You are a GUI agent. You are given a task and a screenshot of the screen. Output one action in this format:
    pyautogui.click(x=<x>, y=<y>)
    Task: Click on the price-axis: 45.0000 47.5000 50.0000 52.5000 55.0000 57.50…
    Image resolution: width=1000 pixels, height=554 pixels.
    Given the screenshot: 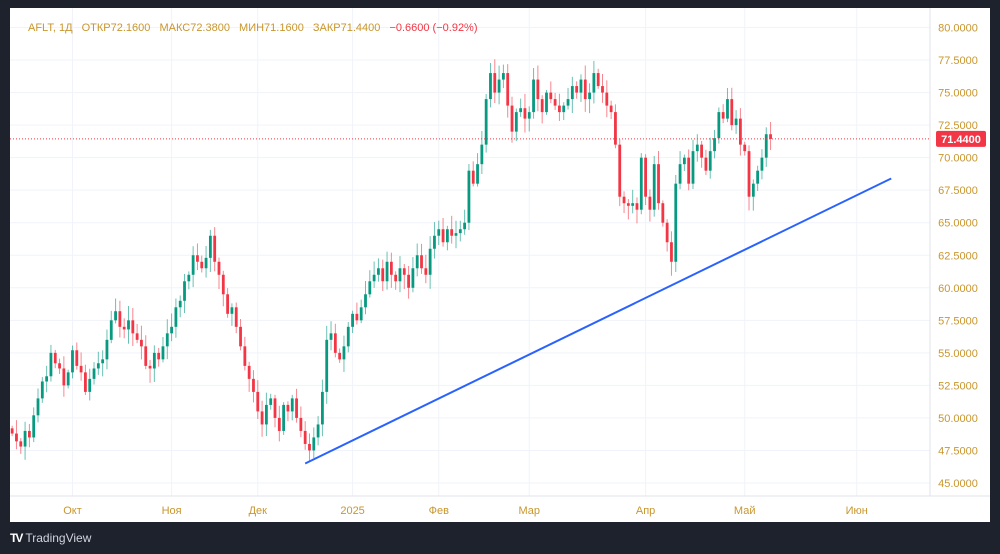 What is the action you would take?
    pyautogui.click(x=958, y=256)
    